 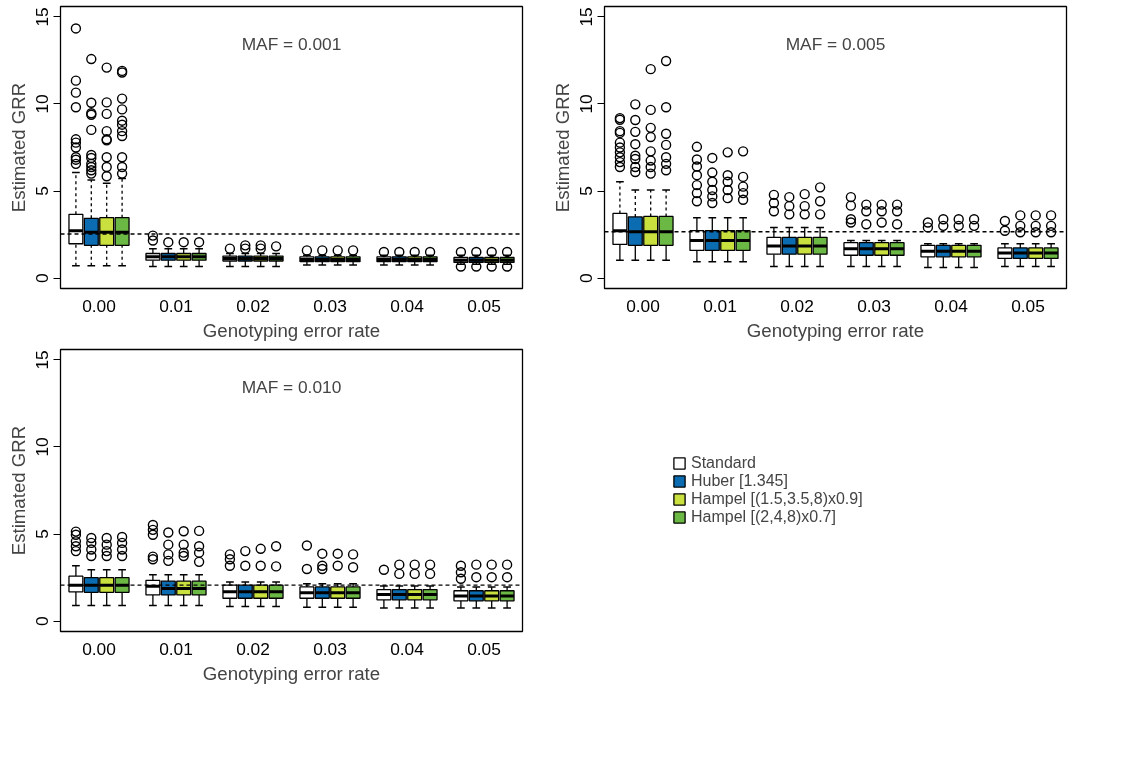 I want to click on legend-label: Hampel [(1.5,3.5,8)x0.9], so click(x=777, y=499).